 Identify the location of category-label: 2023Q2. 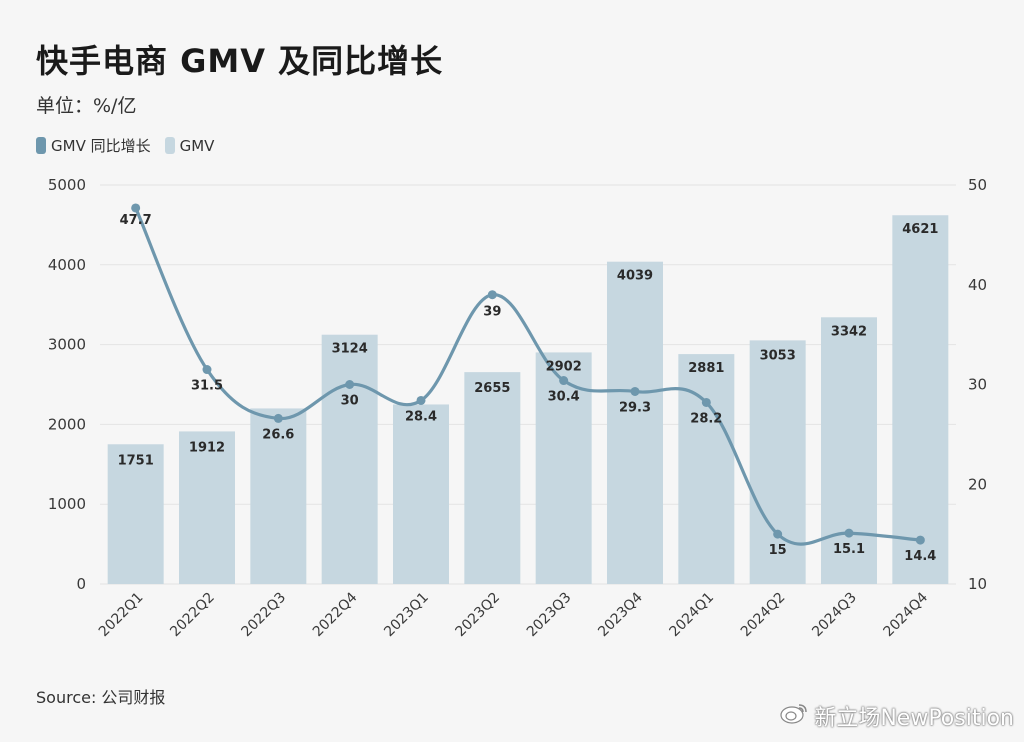
(478, 615).